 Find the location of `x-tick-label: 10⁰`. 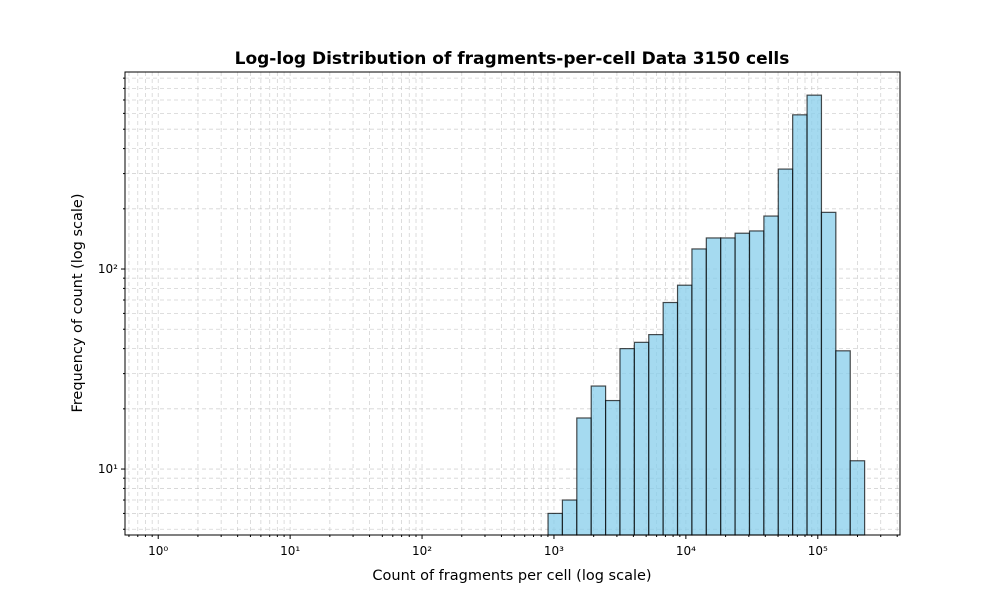

x-tick-label: 10⁰ is located at coordinates (158, 551).